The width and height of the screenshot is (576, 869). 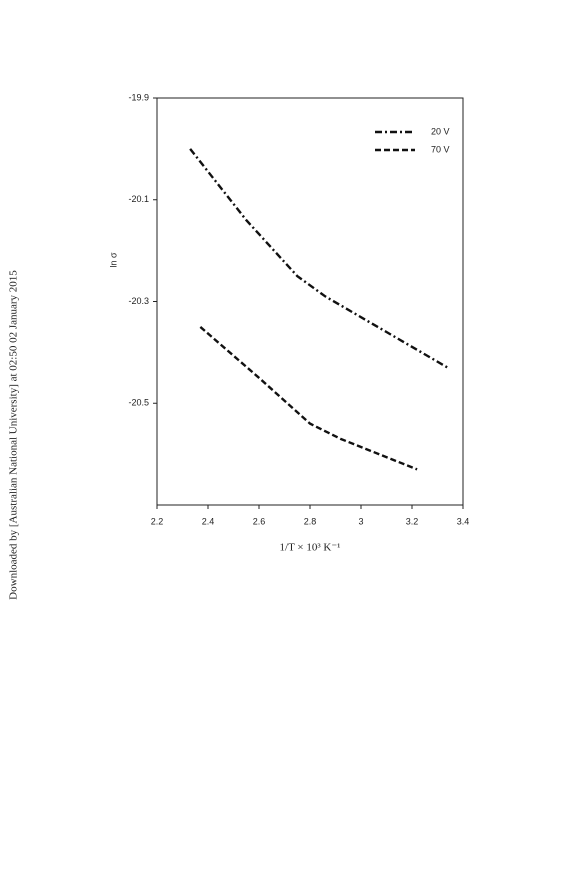 I want to click on legend-label: 70 V, so click(x=440, y=149).